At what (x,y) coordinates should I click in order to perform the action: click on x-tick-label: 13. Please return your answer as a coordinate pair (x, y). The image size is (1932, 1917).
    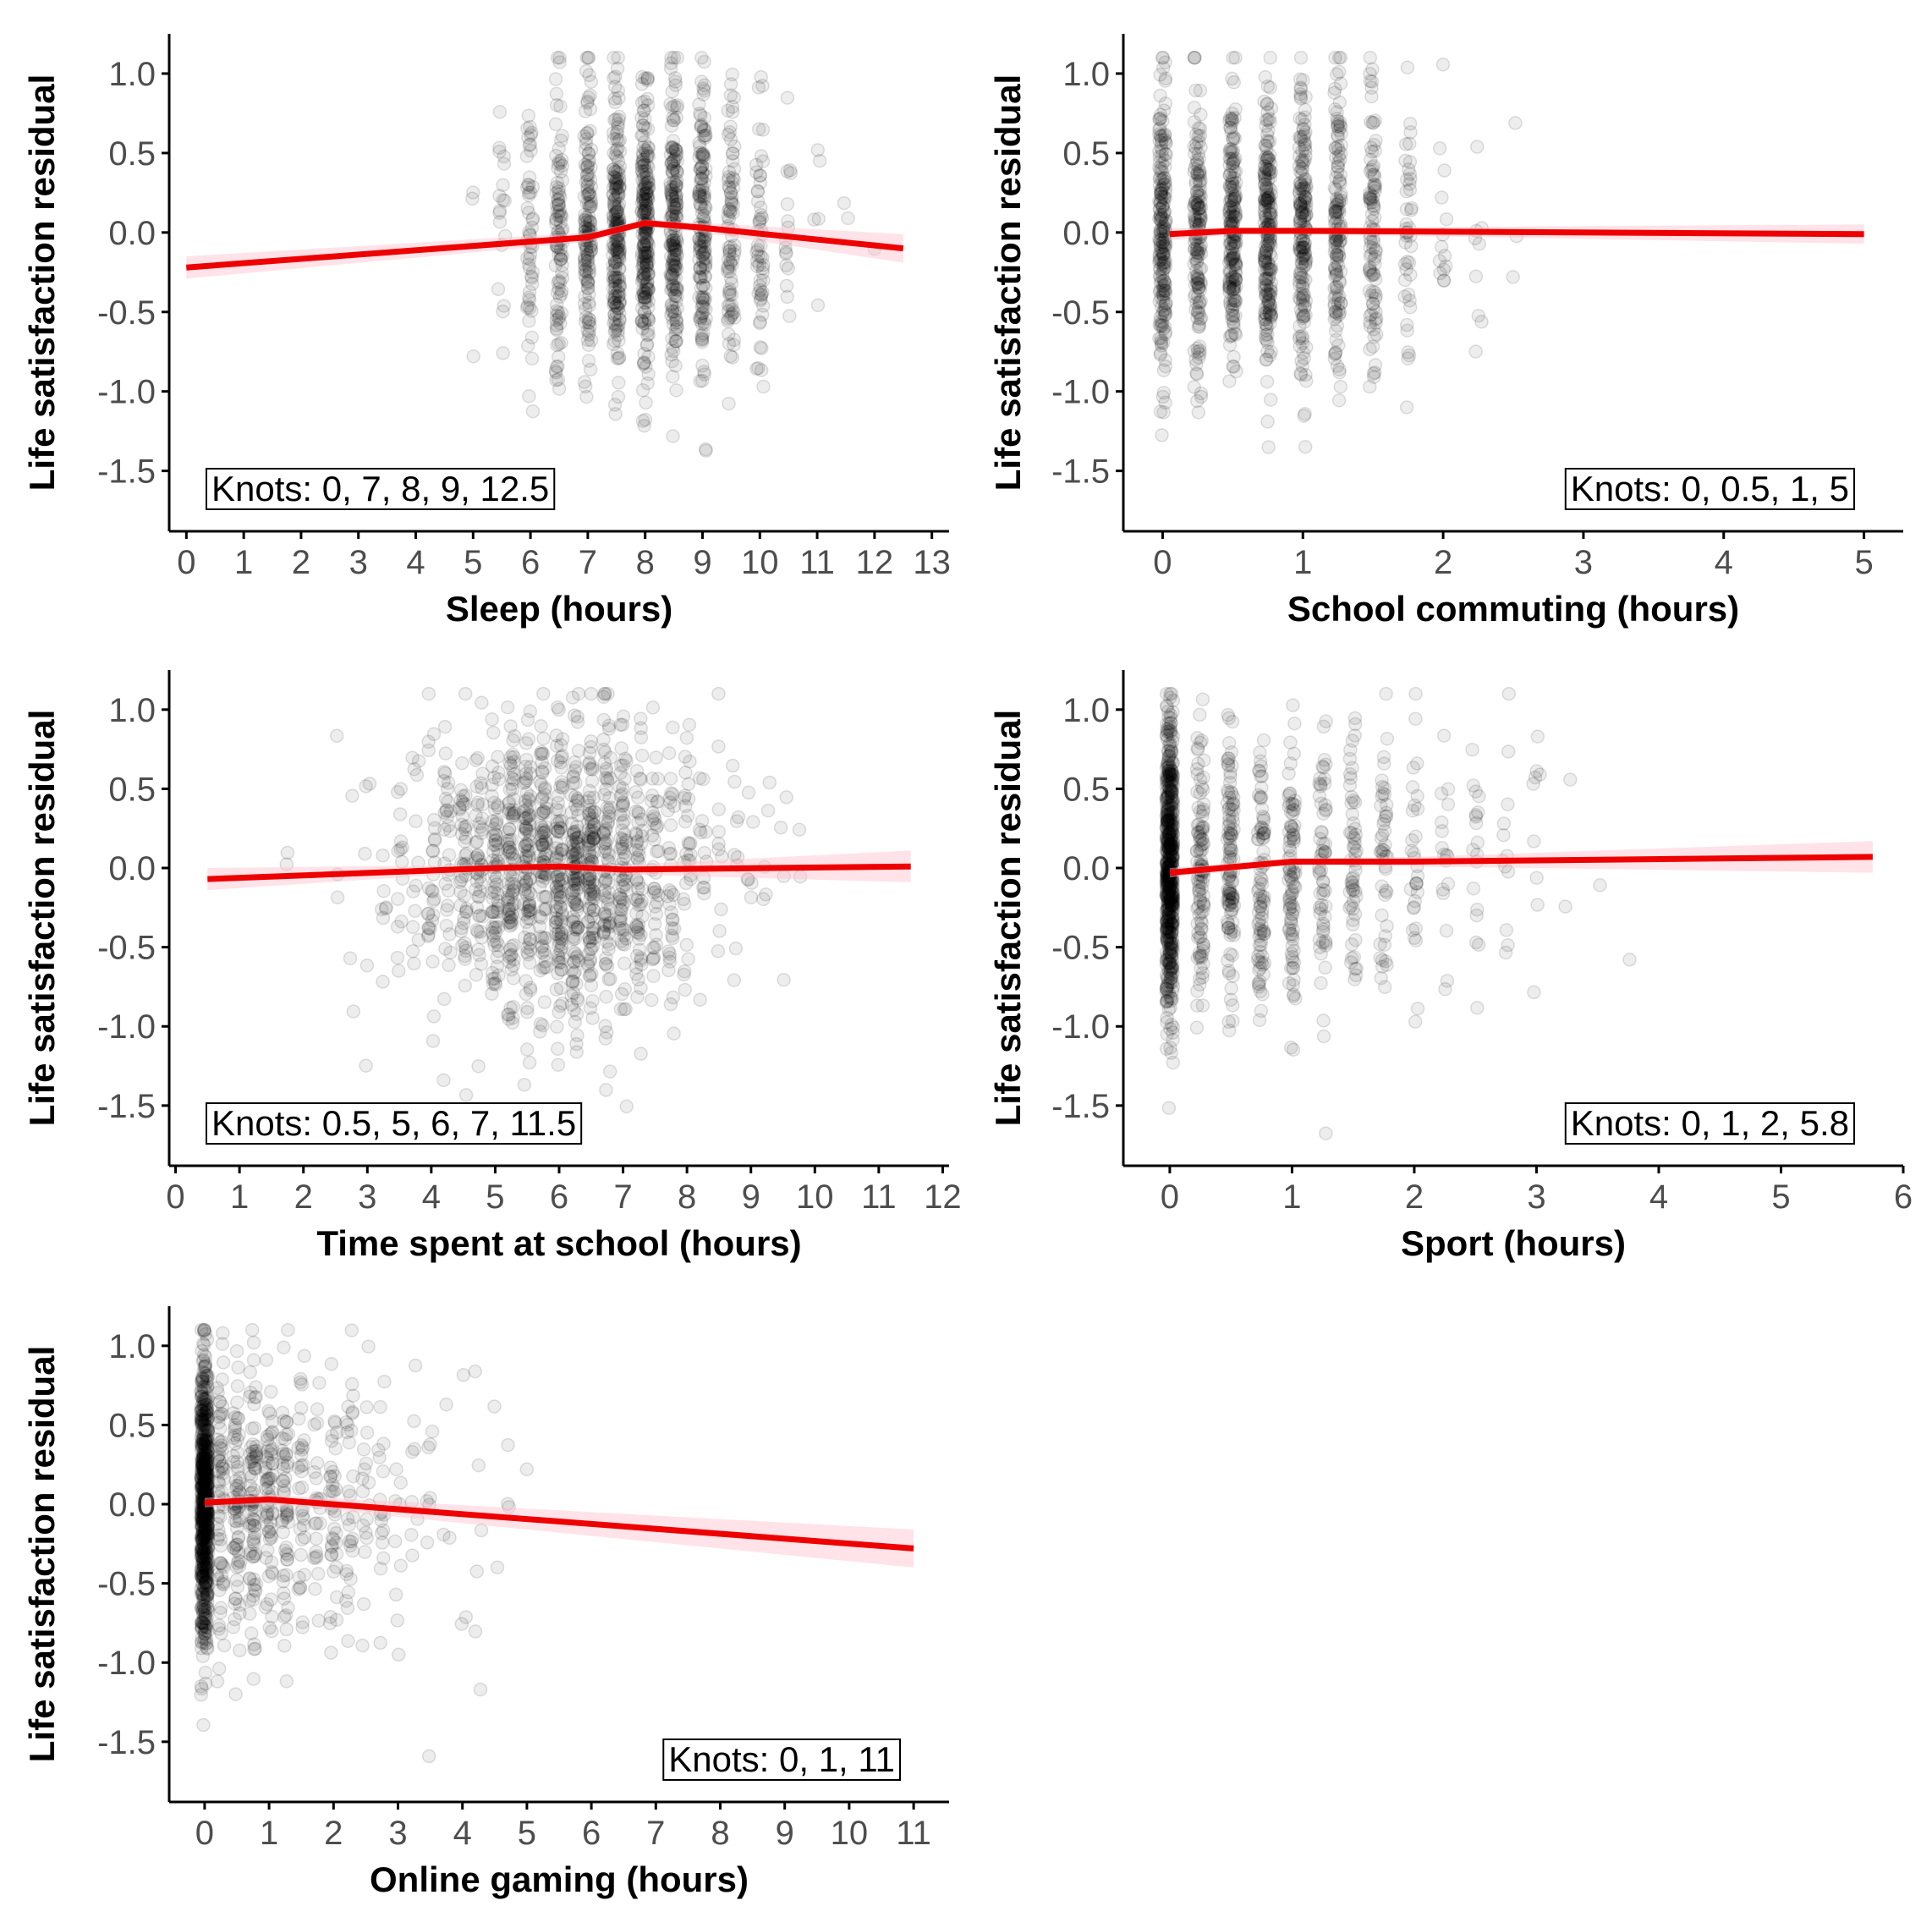
    Looking at the image, I should click on (932, 562).